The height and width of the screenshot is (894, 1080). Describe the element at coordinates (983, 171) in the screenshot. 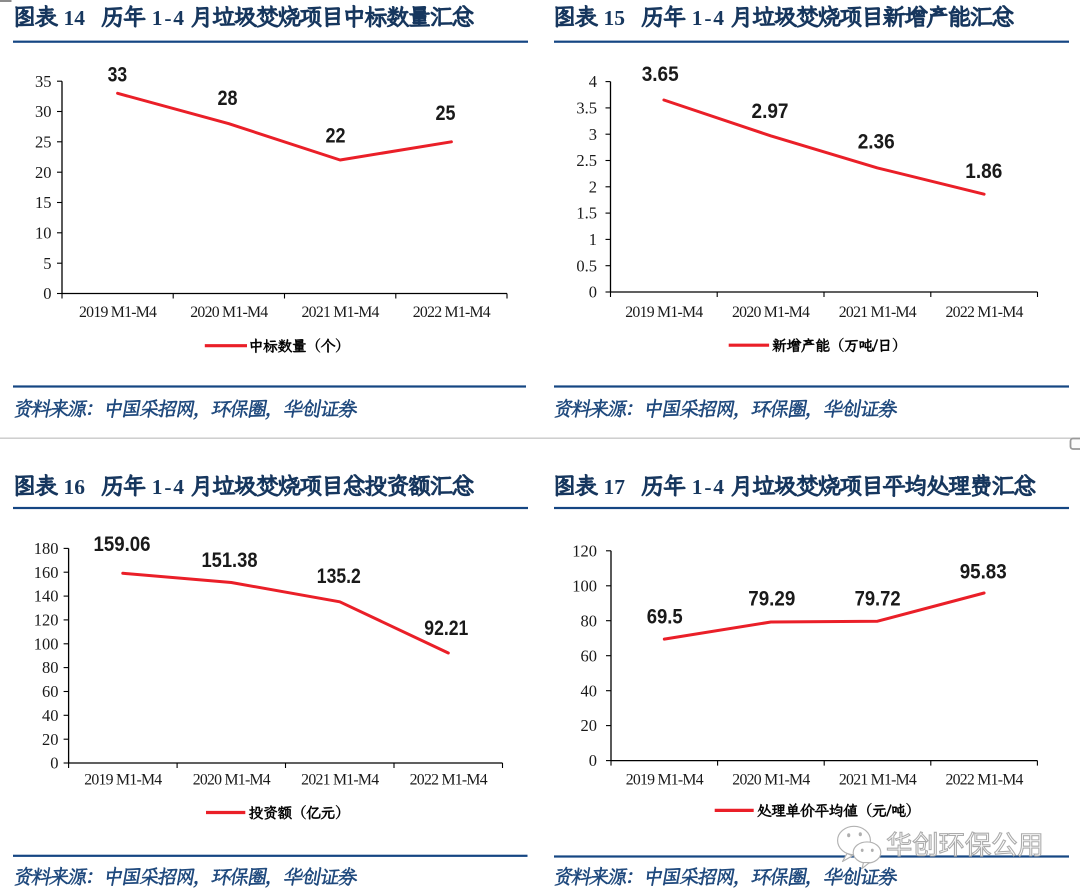

I see `svg-text: 1.86` at that location.